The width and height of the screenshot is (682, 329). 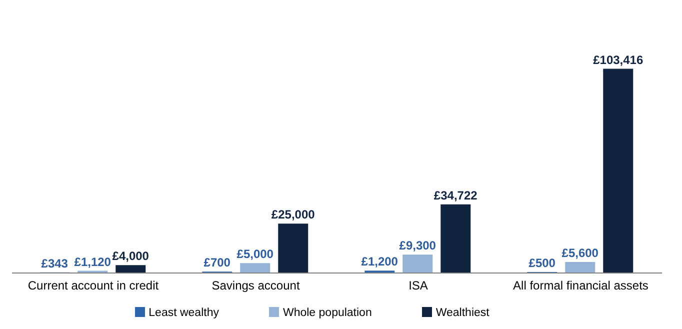 What do you see at coordinates (542, 263) in the screenshot?
I see `data-label: £500` at bounding box center [542, 263].